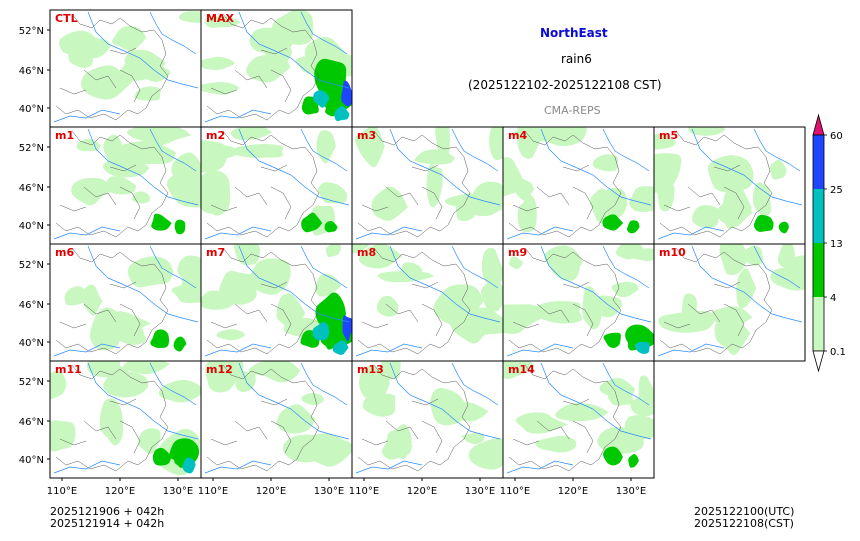  Describe the element at coordinates (836, 136) in the screenshot. I see `colorbar-level-label: 60` at that location.